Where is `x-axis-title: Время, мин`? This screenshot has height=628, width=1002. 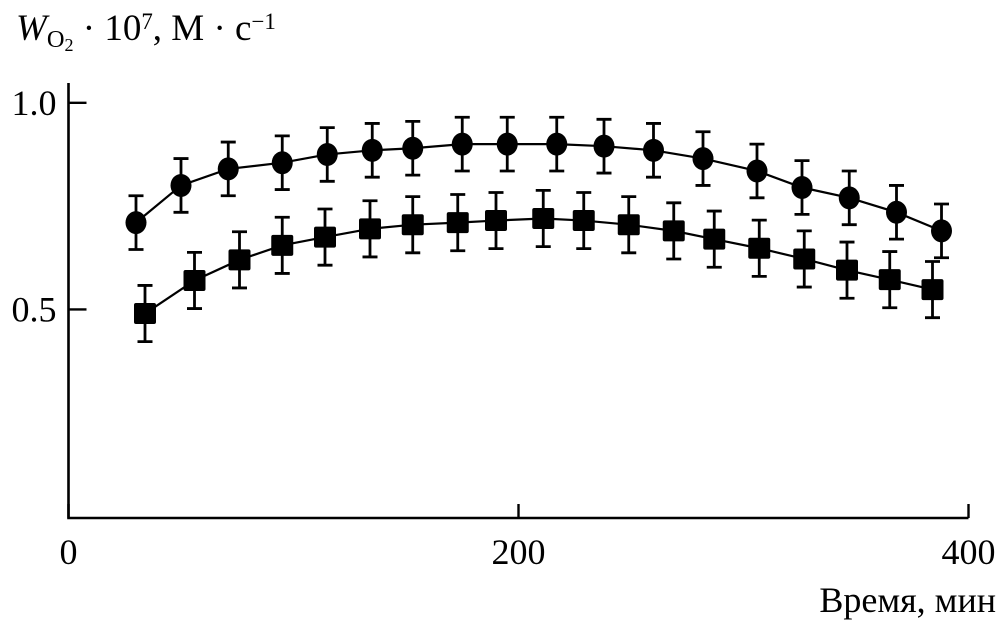
x-axis-title: Время, мин is located at coordinates (907, 600).